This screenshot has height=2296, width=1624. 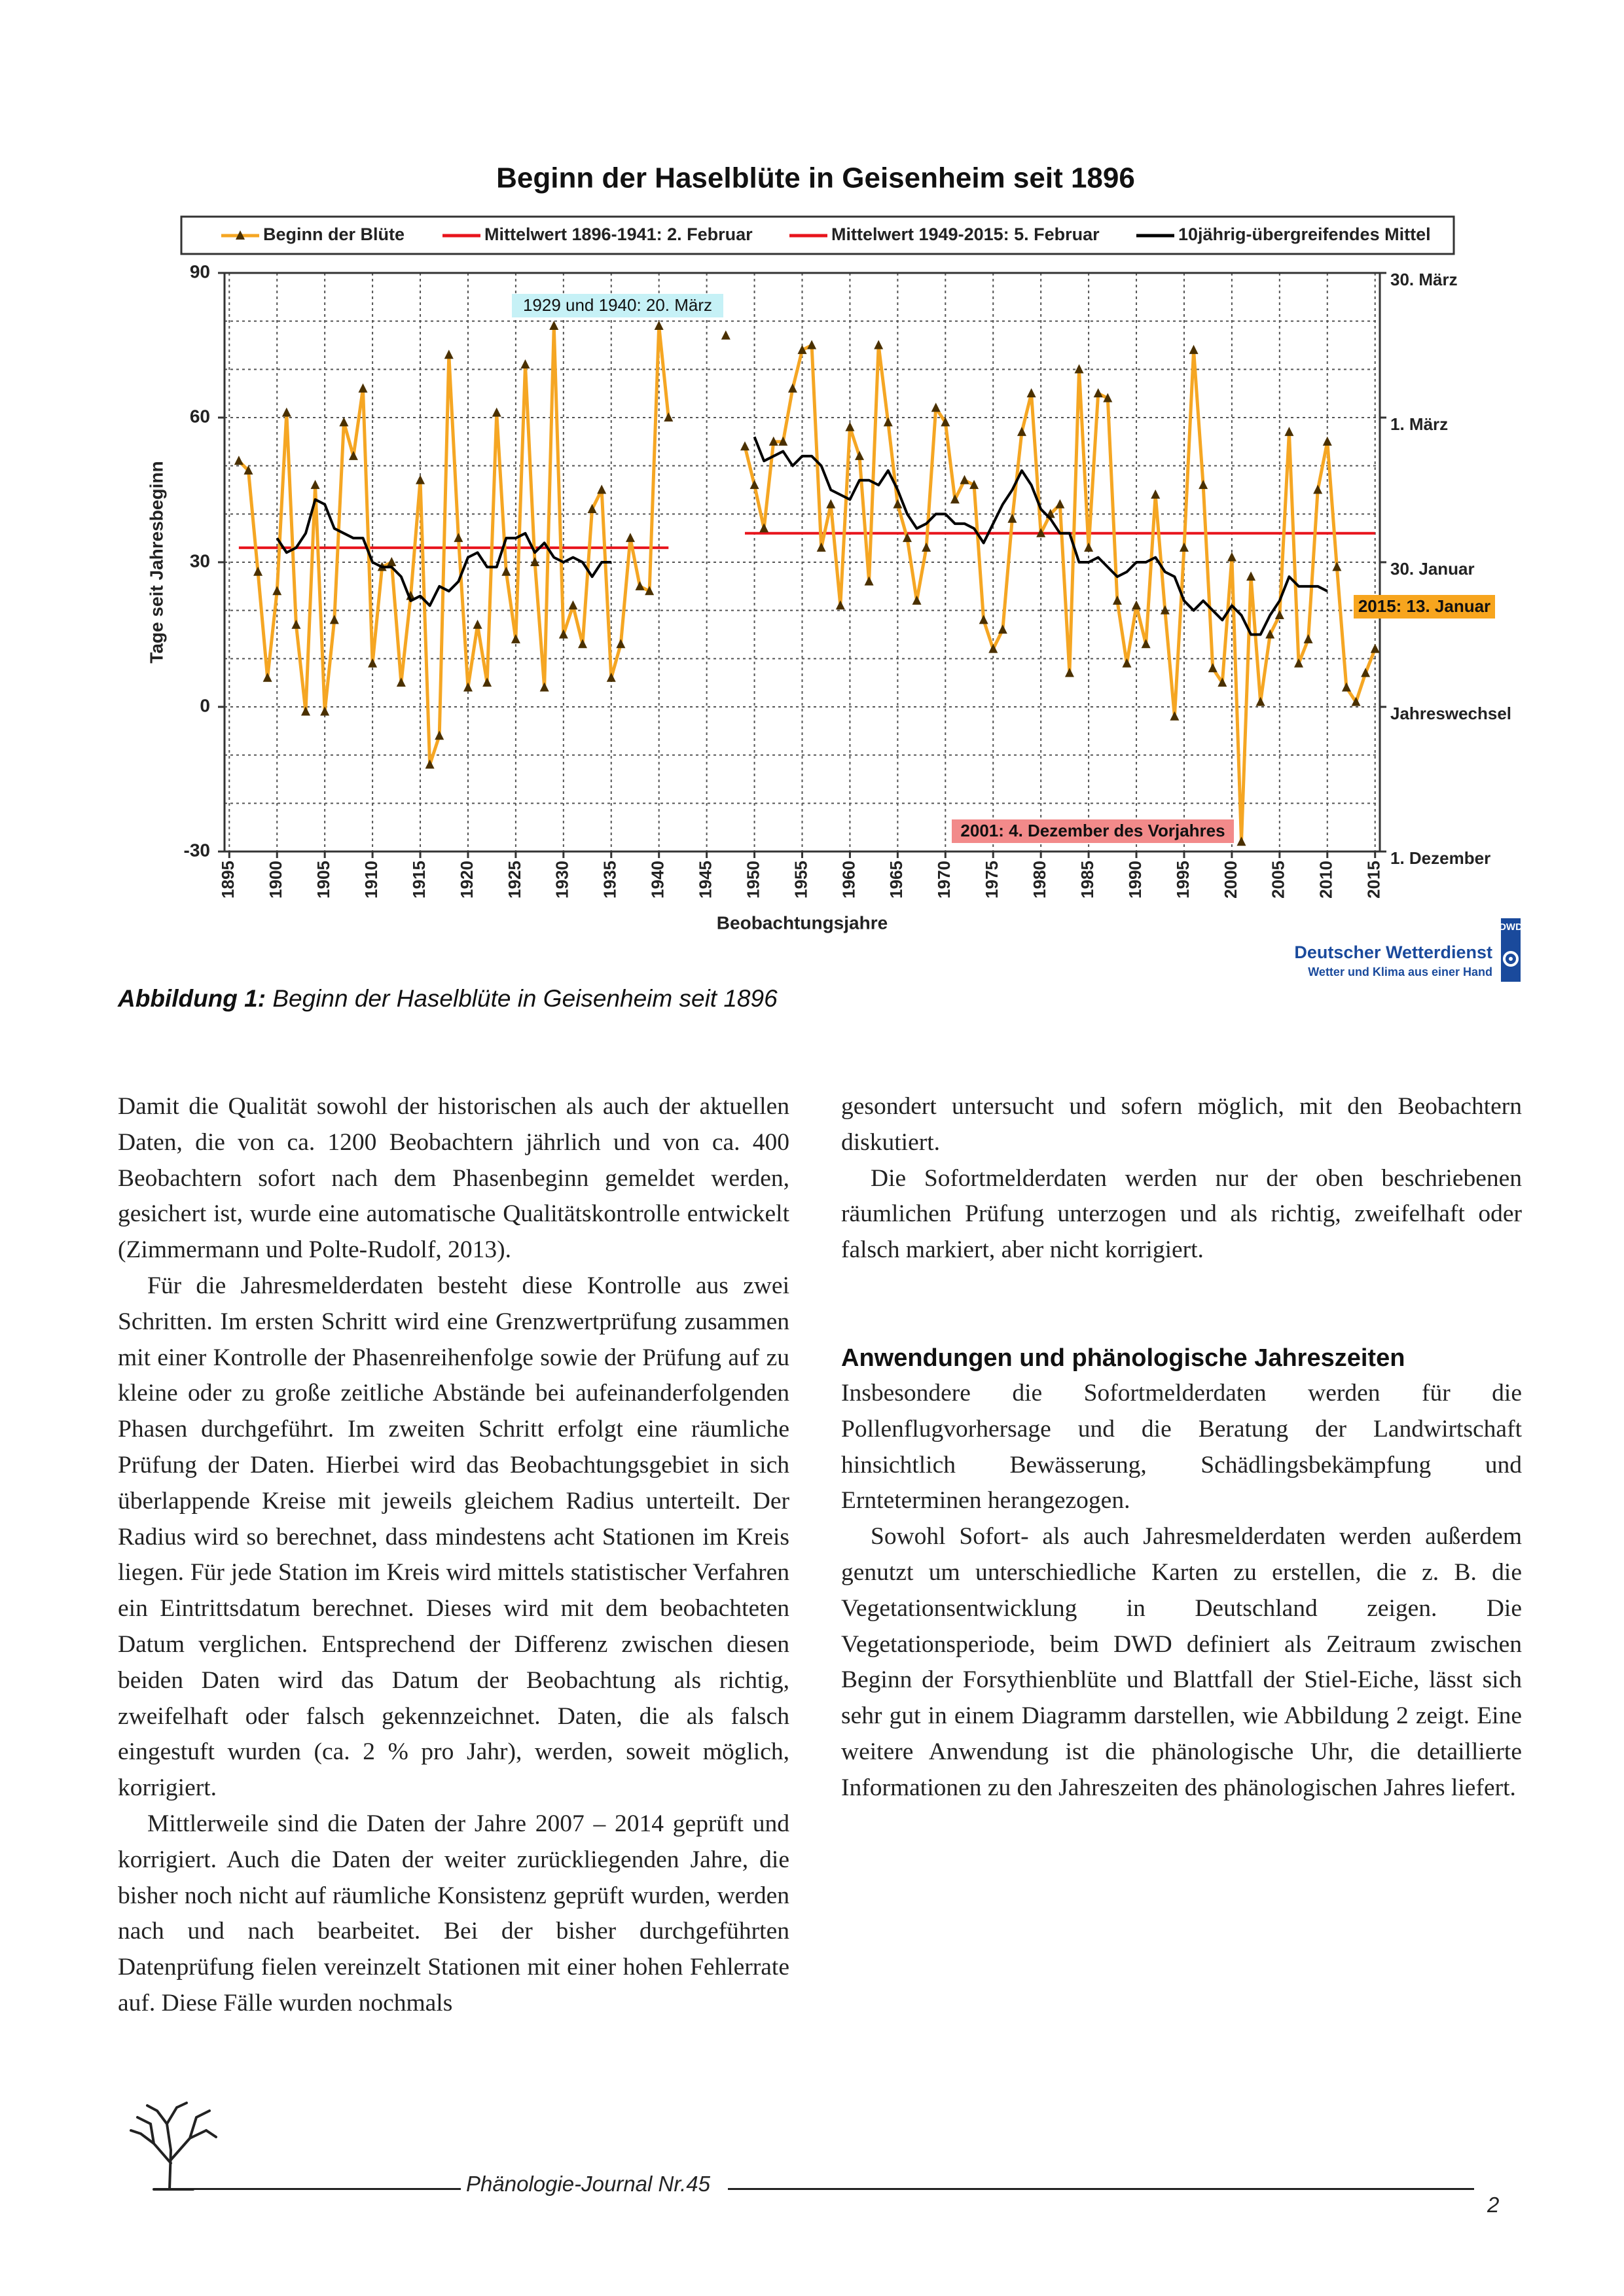 I want to click on footer-journal: Phänologie-Journal Nr.45, so click(x=588, y=2184).